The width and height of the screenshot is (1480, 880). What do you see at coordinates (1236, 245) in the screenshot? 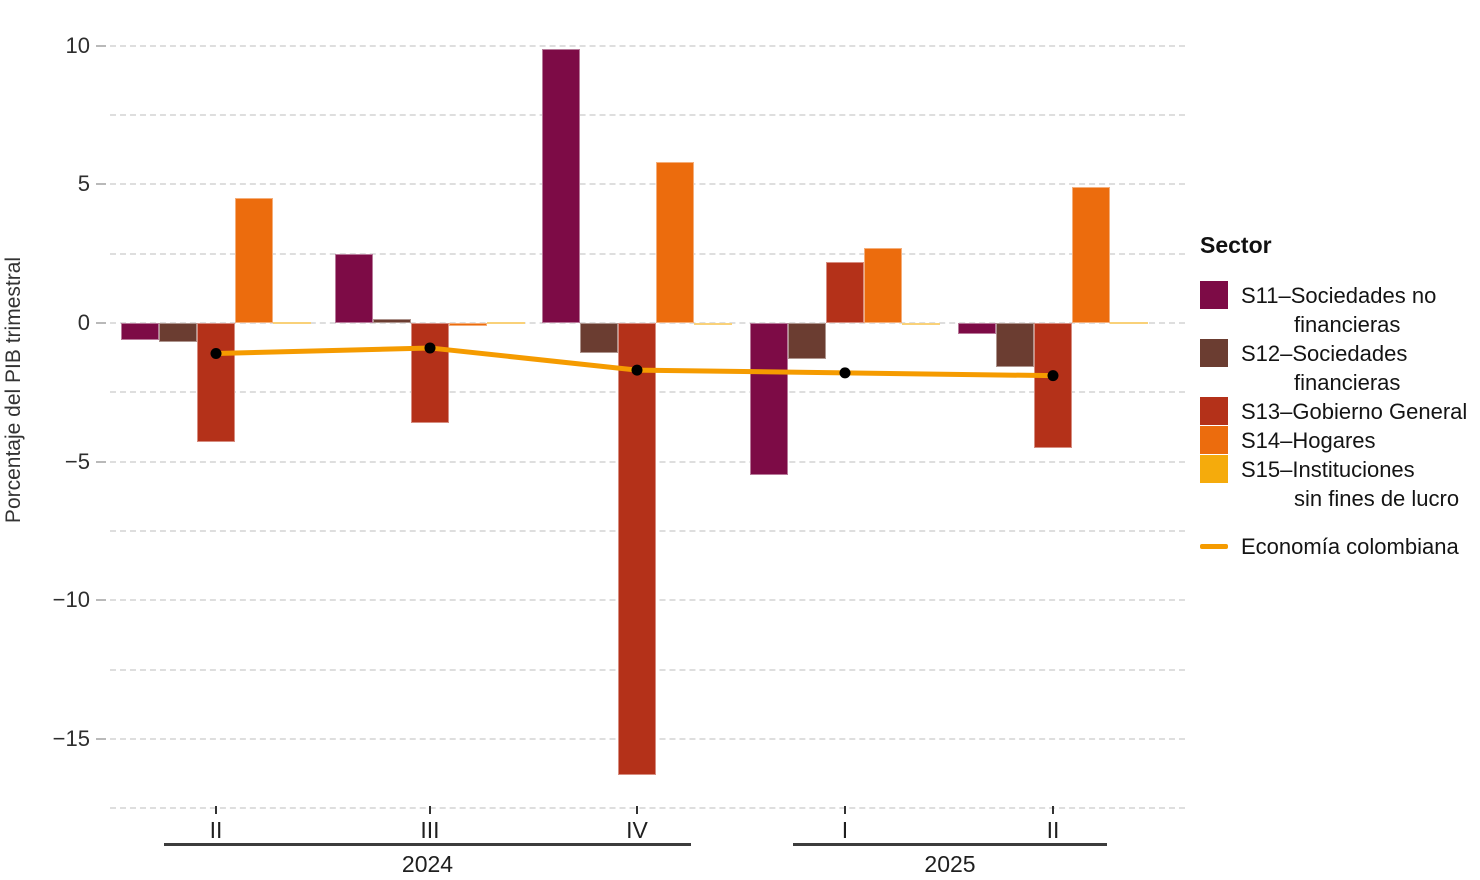
I see `legend-title: Sector` at bounding box center [1236, 245].